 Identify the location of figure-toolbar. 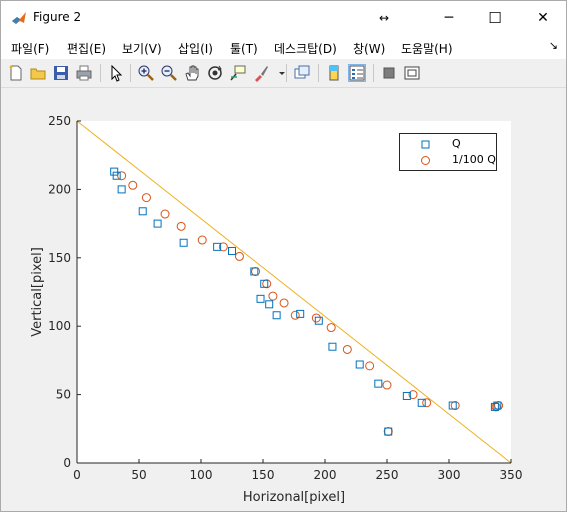
(283, 73).